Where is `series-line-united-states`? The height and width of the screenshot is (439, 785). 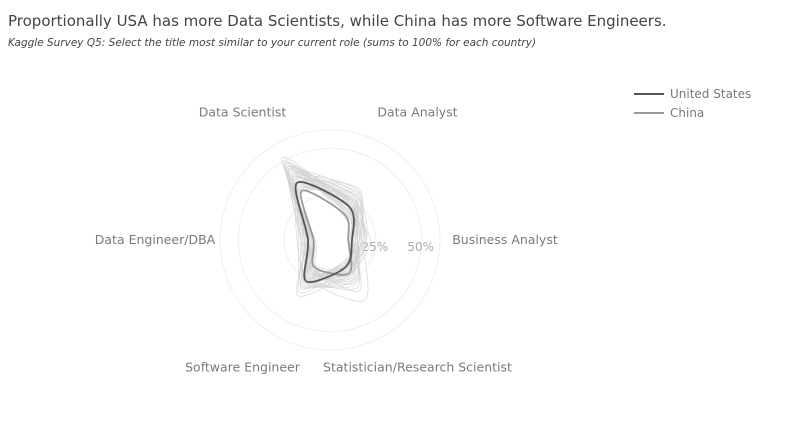 series-line-united-states is located at coordinates (324, 232).